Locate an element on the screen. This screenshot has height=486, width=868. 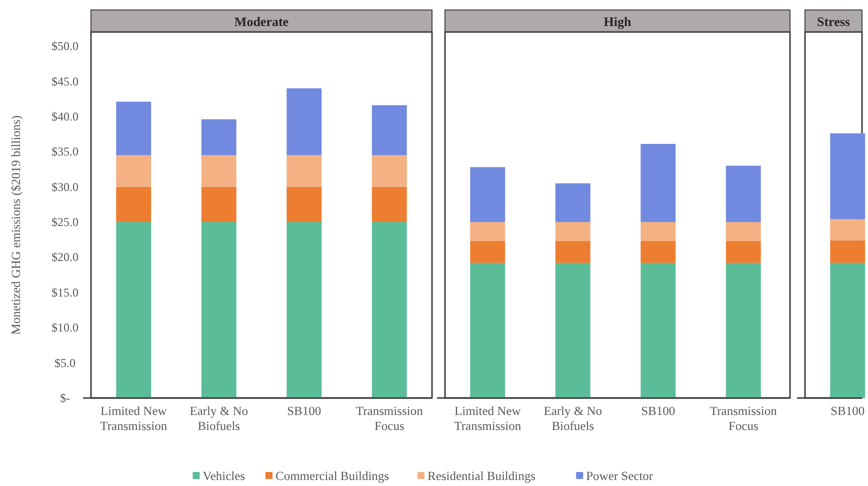
chart-title: Stress is located at coordinates (833, 21).